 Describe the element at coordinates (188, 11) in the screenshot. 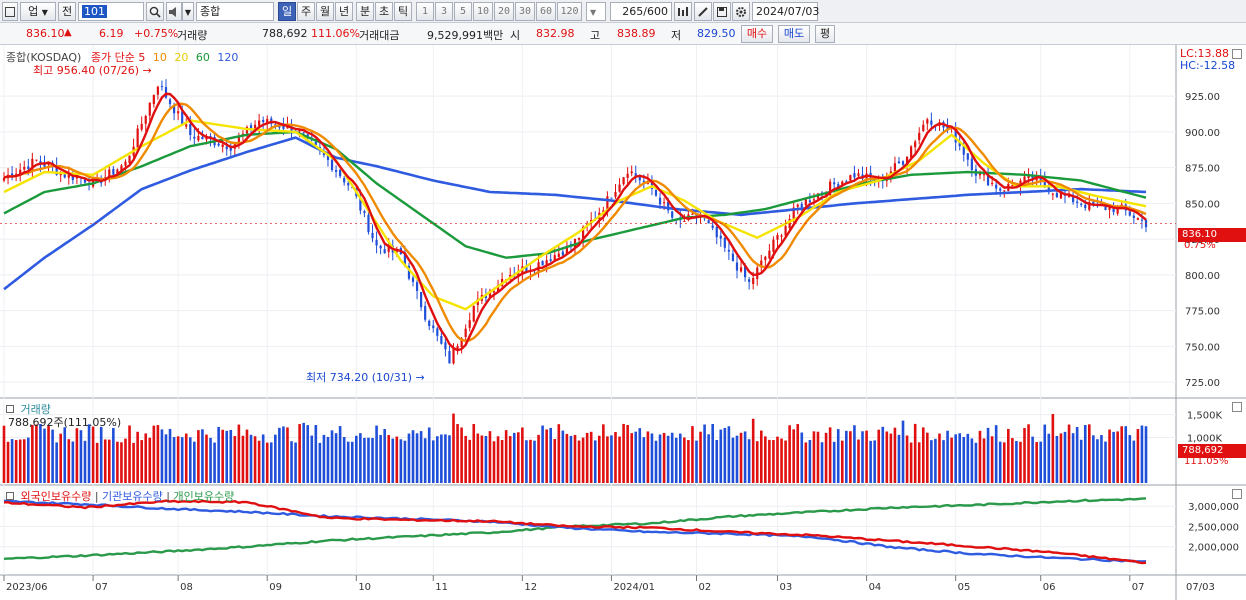

I see `caret-down-icon: ▼` at that location.